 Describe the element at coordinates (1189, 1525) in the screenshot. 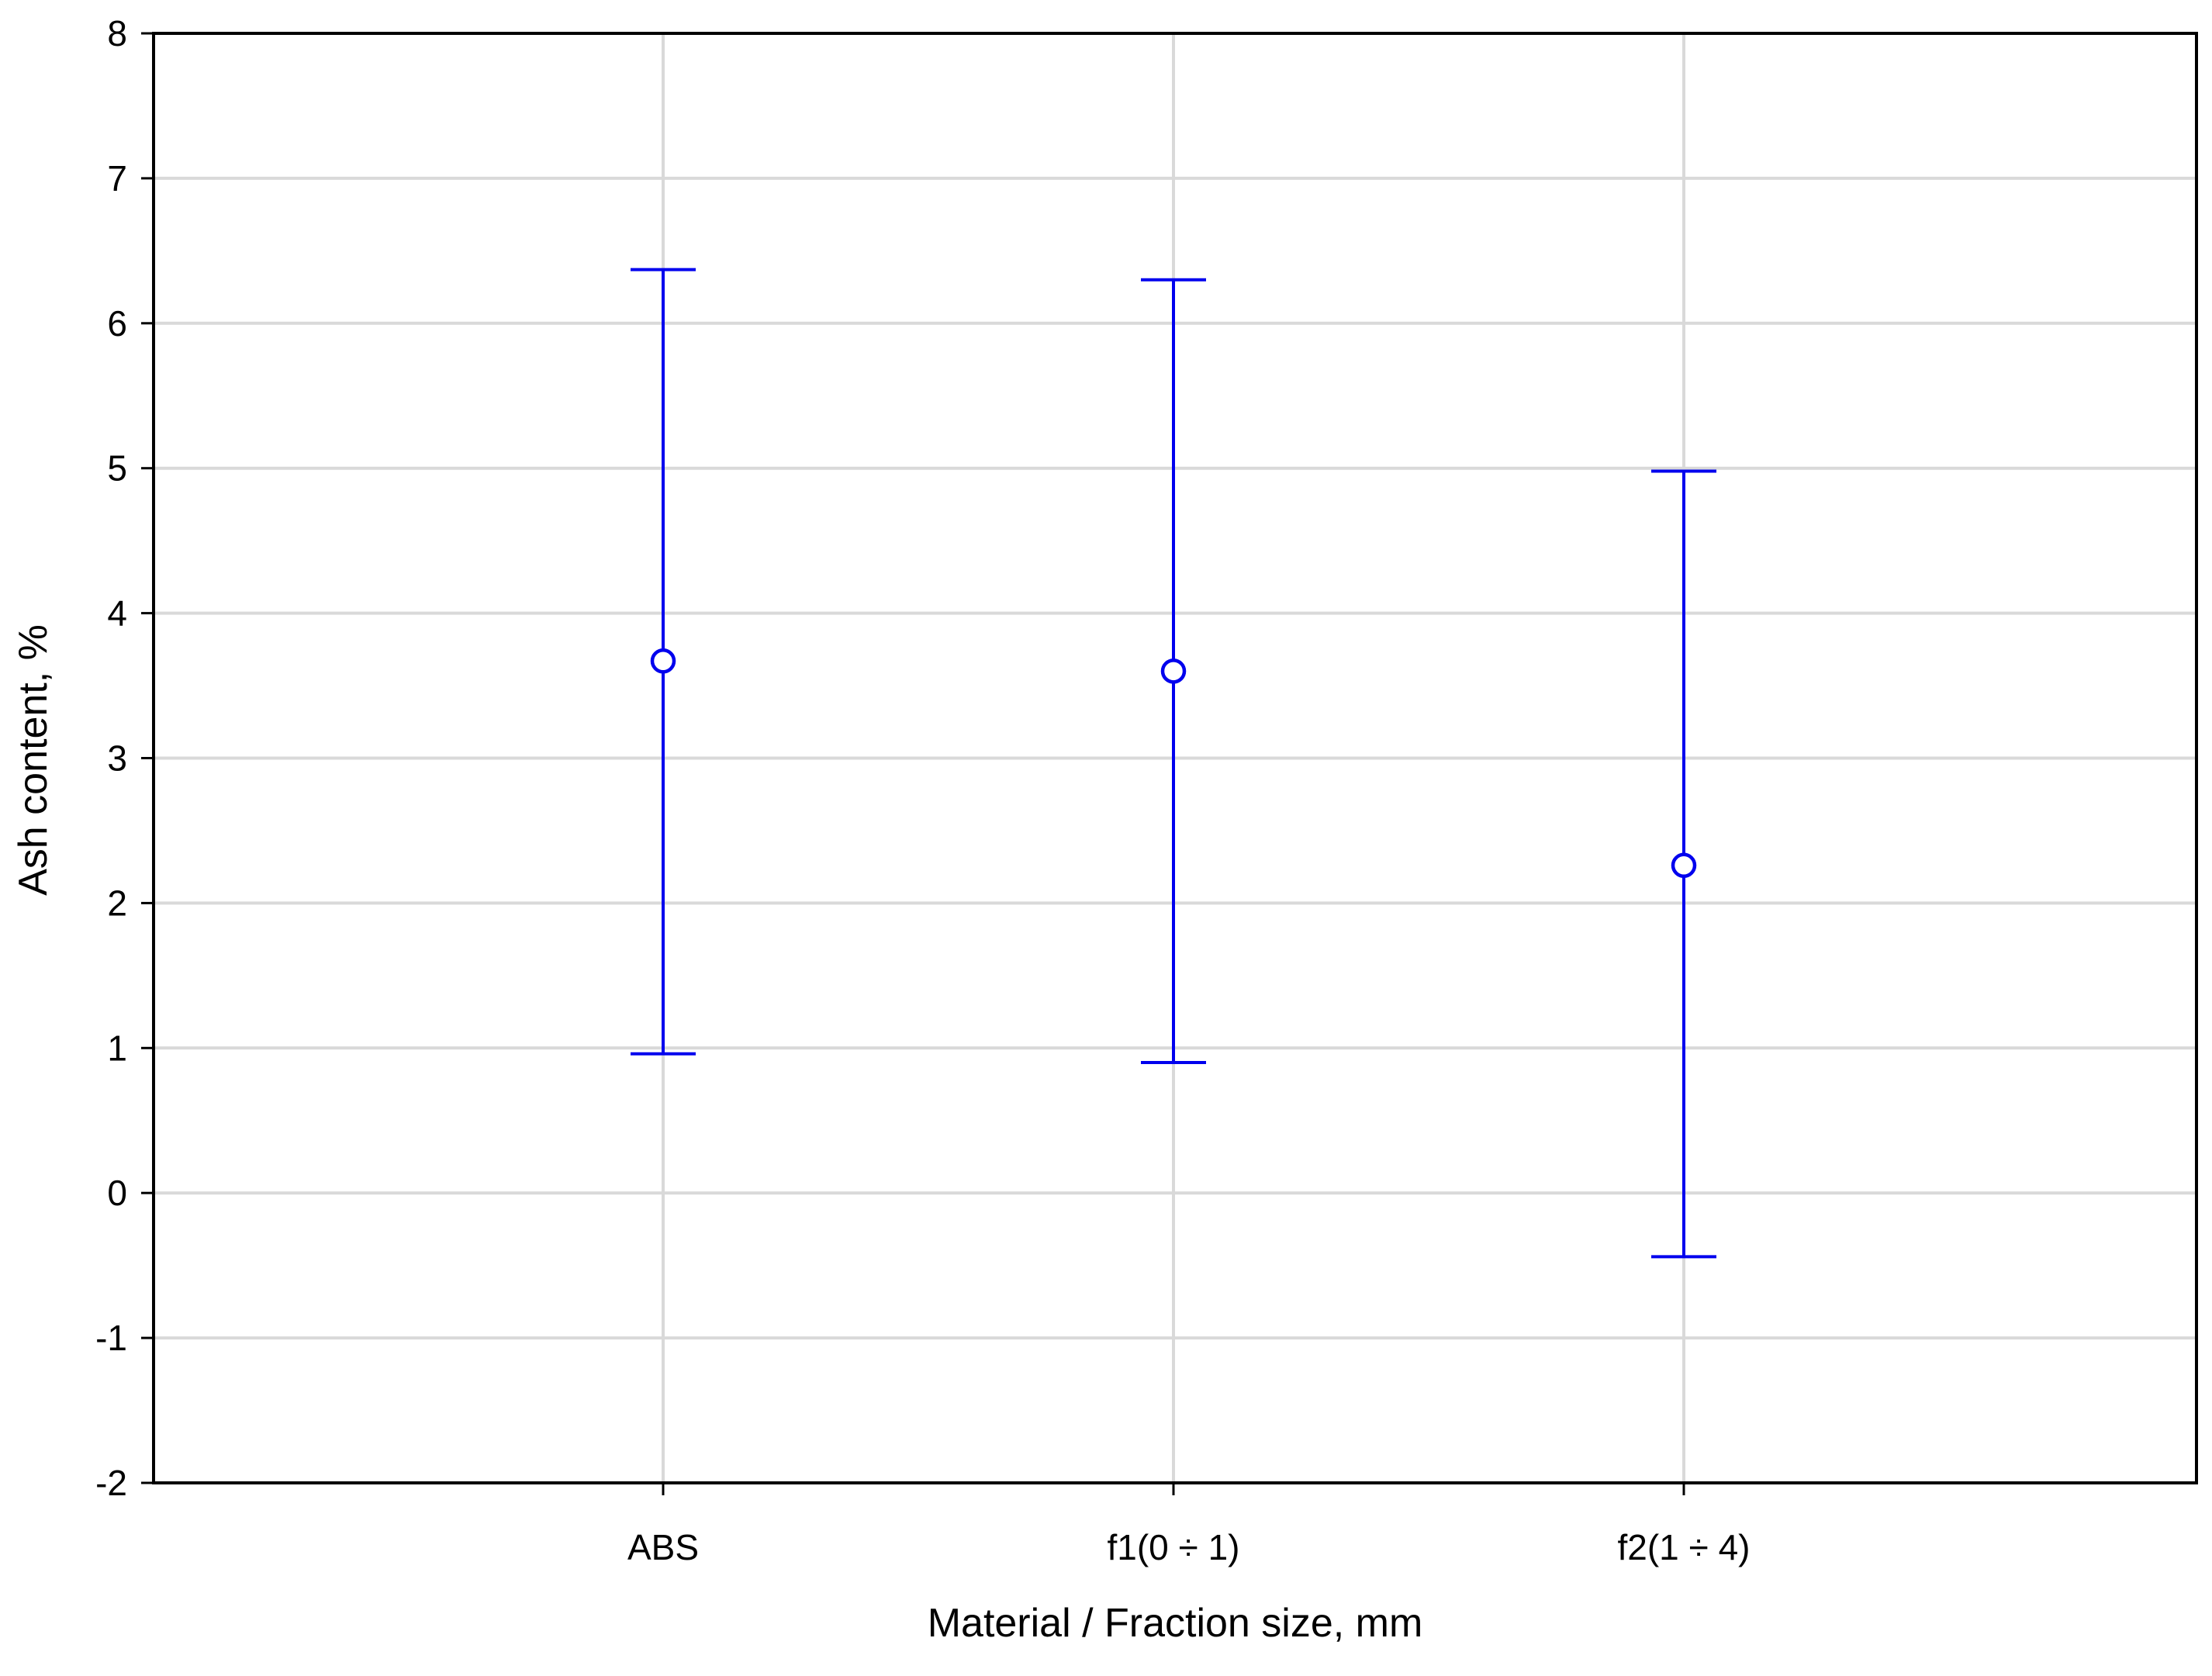

I see `x-axis-ticks: ABS f1(0 ÷ 1) f2(1 ÷ 4)` at that location.